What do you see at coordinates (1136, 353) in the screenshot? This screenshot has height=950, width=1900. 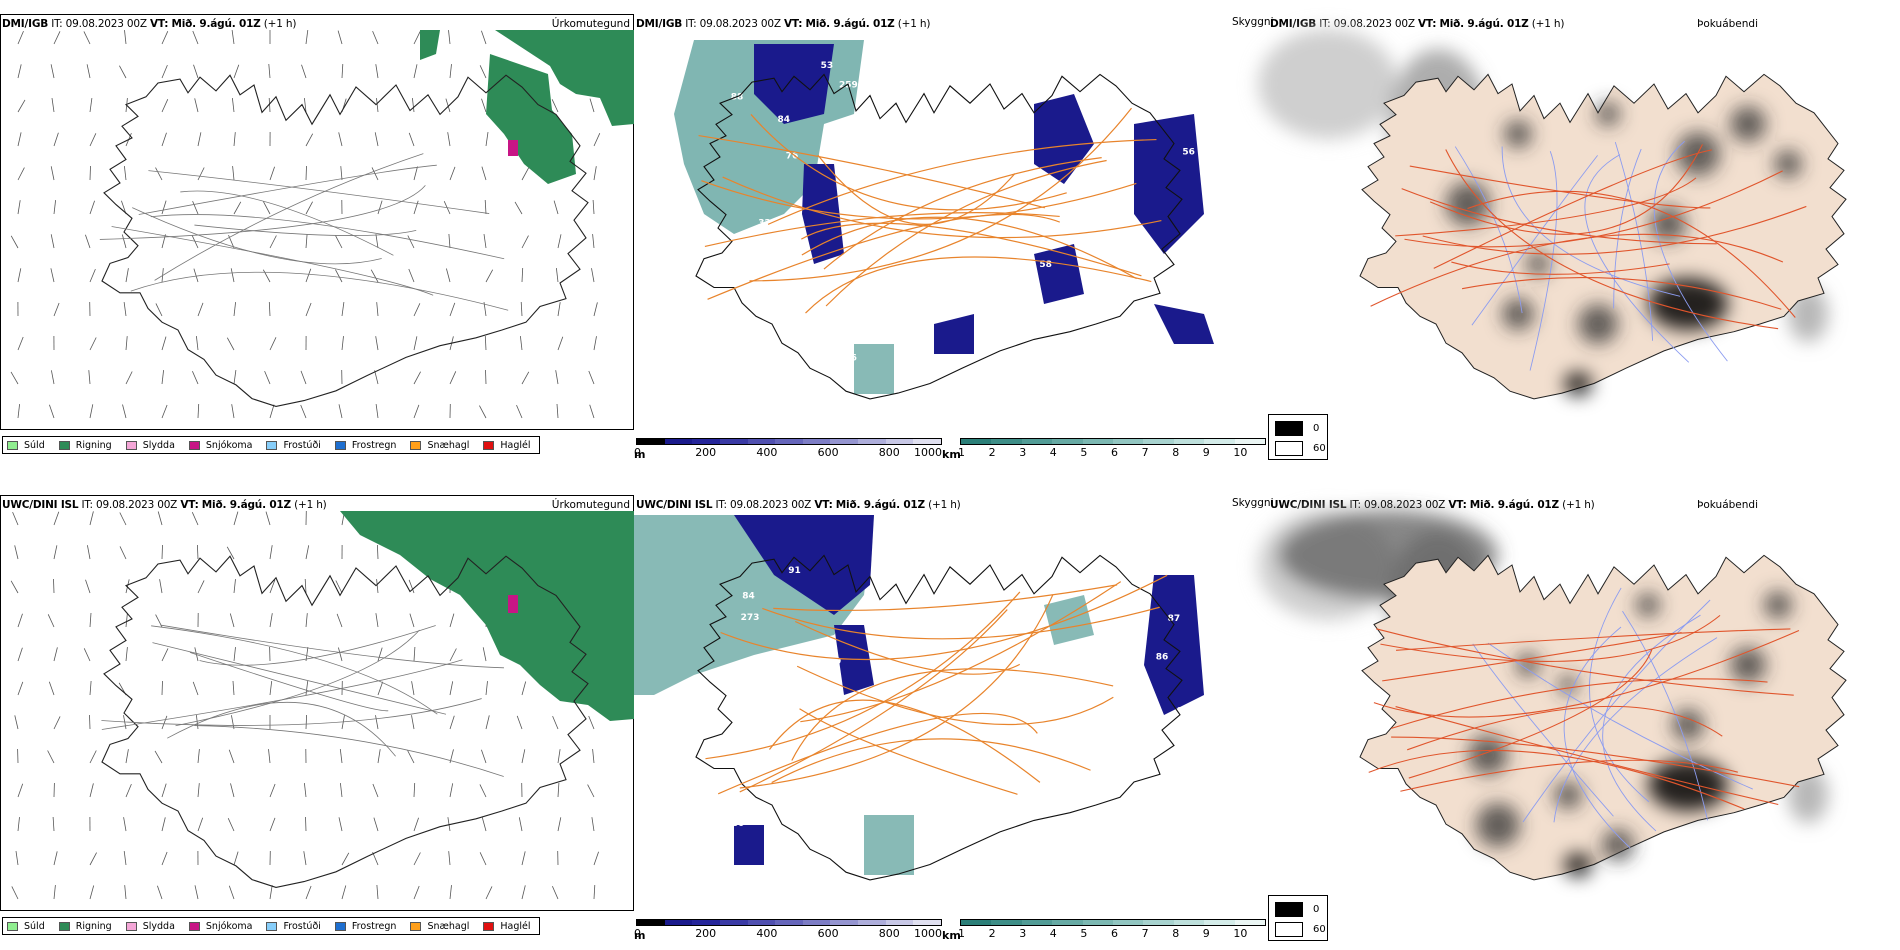 I see `cloud-base-label: 55` at bounding box center [1136, 353].